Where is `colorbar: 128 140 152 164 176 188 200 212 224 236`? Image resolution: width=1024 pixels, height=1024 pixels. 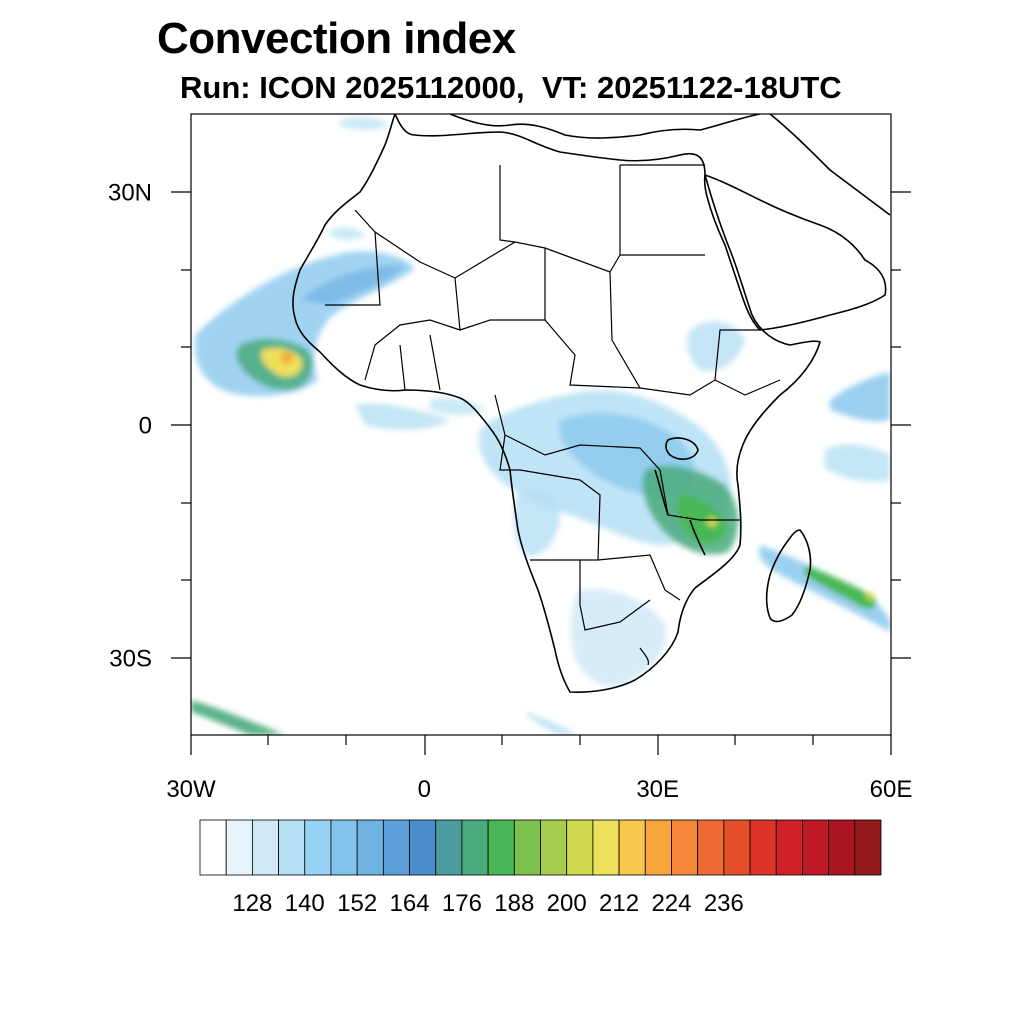 colorbar: 128 140 152 164 176 188 200 212 224 236 is located at coordinates (540, 868).